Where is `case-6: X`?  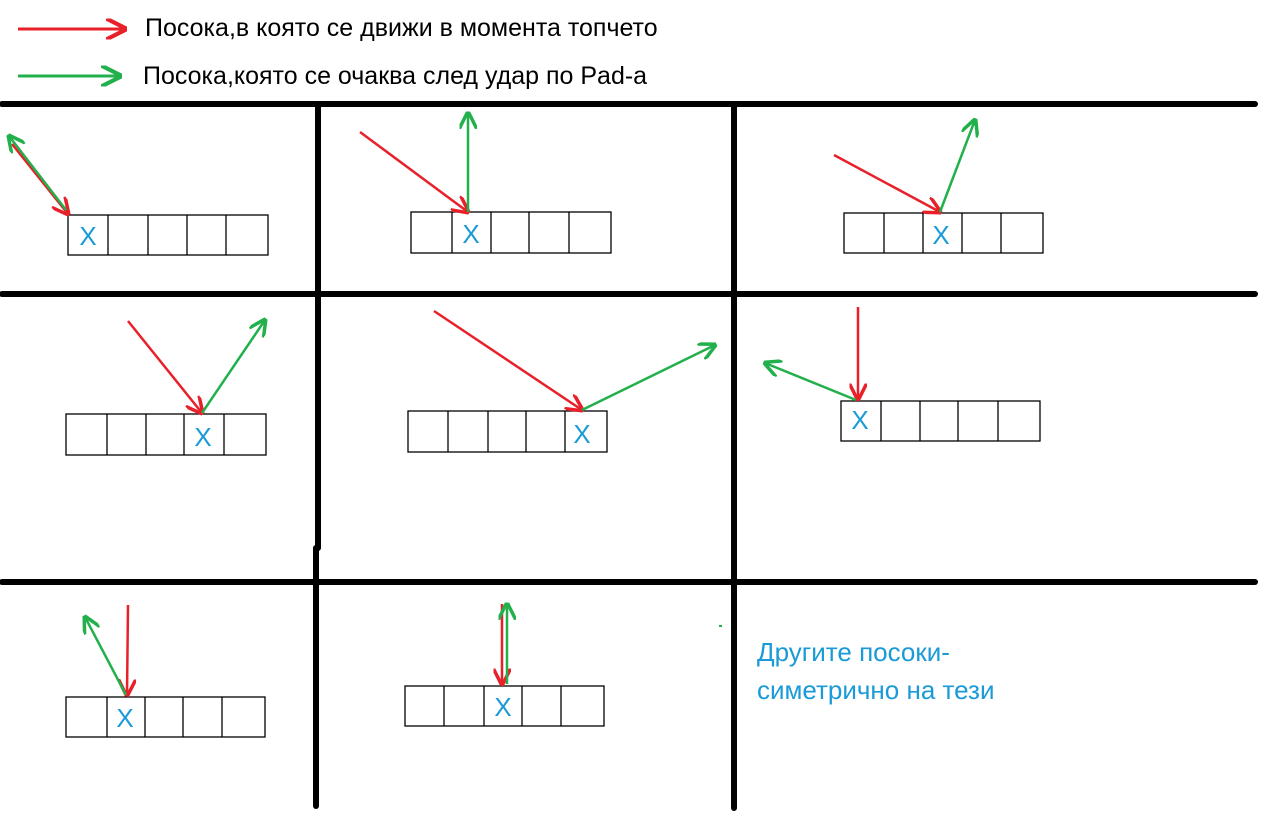 case-6: X is located at coordinates (903, 374).